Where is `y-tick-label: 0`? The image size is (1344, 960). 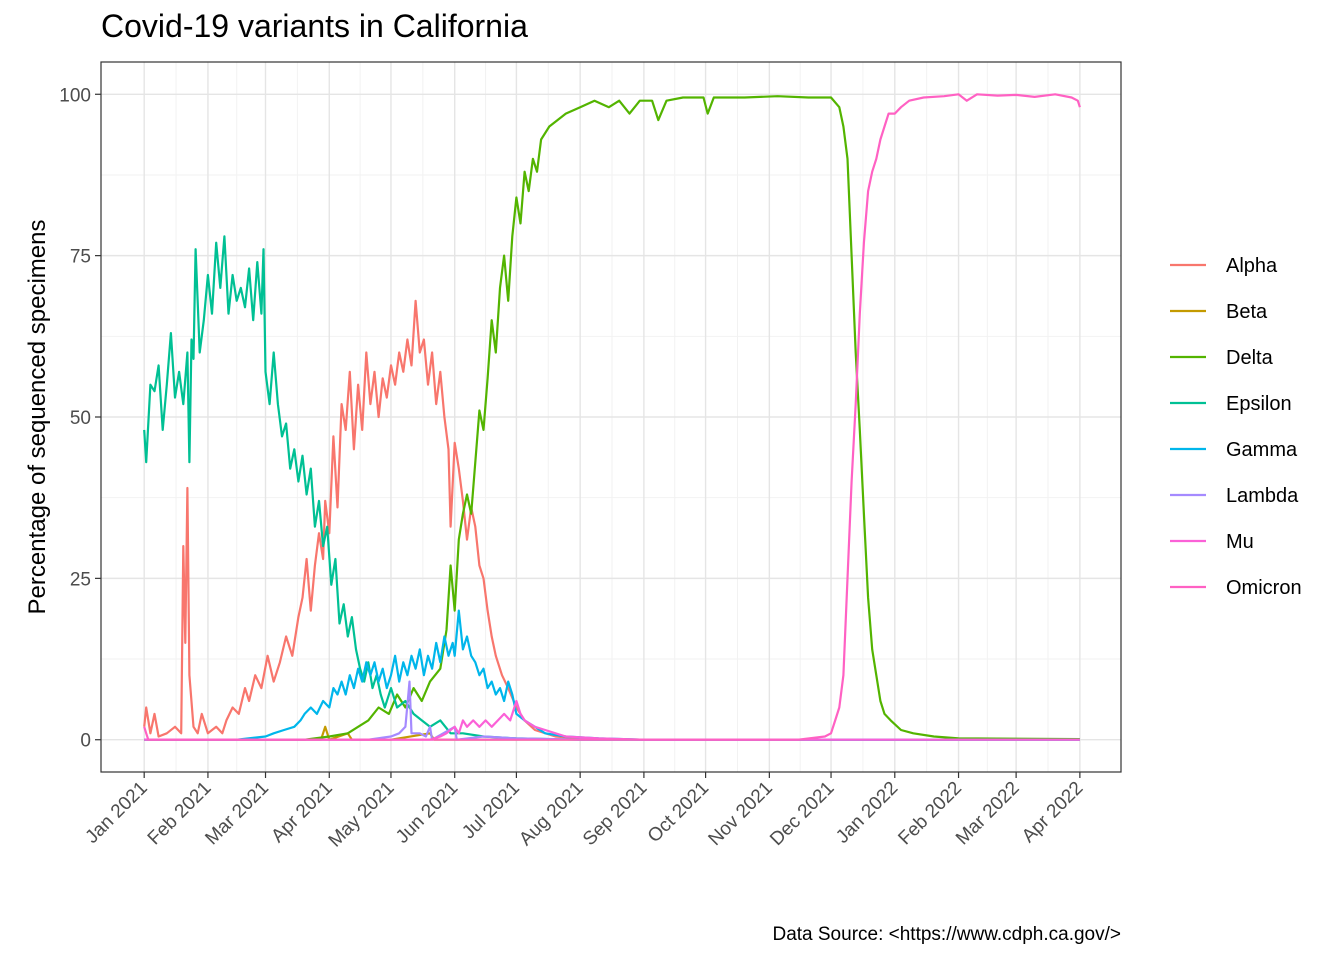 y-tick-label: 0 is located at coordinates (85, 741).